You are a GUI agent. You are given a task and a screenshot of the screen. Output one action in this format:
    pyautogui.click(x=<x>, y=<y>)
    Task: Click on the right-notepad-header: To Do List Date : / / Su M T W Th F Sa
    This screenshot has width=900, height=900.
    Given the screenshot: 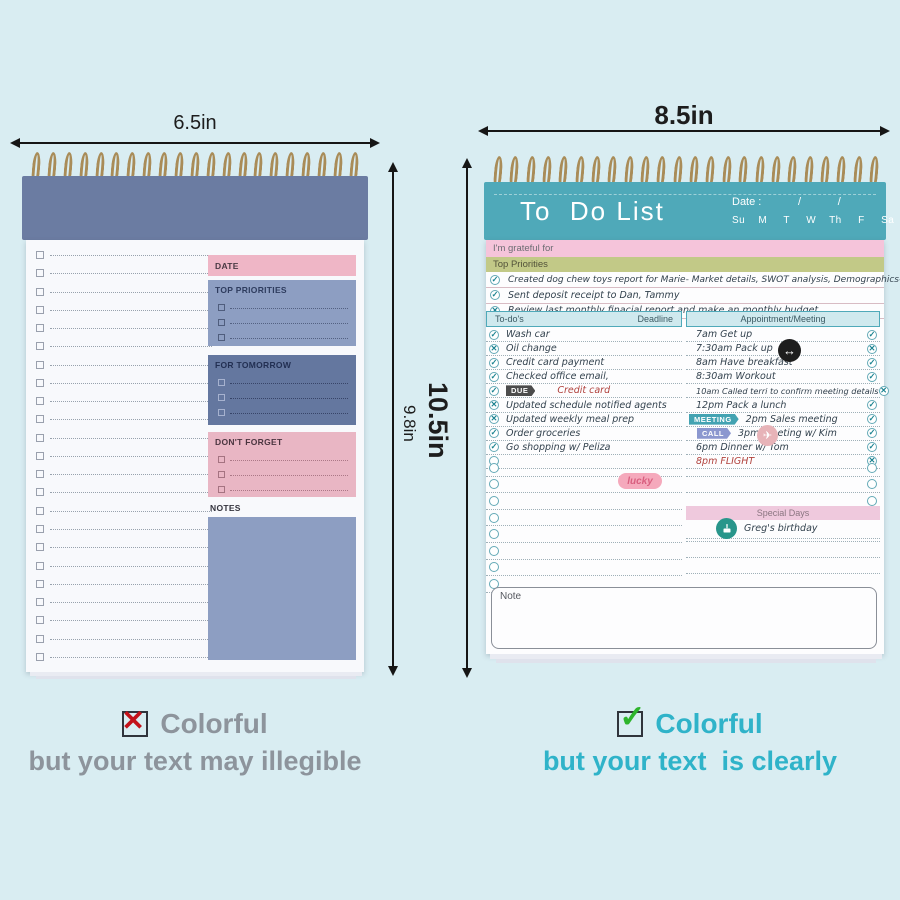 What is the action you would take?
    pyautogui.click(x=689, y=211)
    